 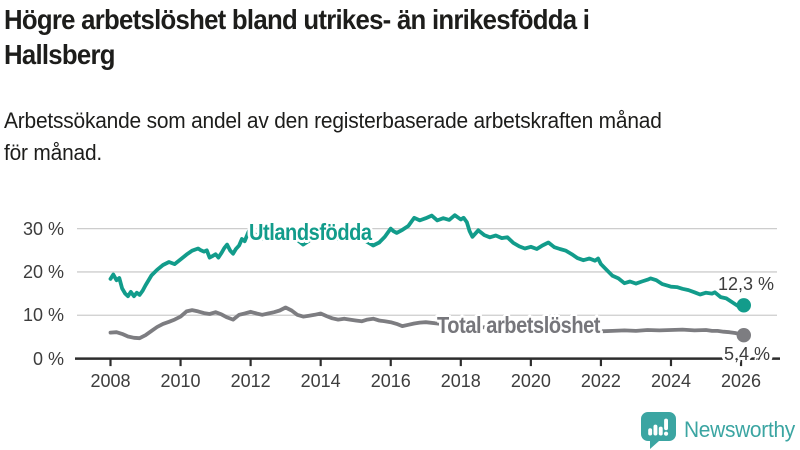 I want to click on subtitle-line-2: för månad., so click(x=53, y=152).